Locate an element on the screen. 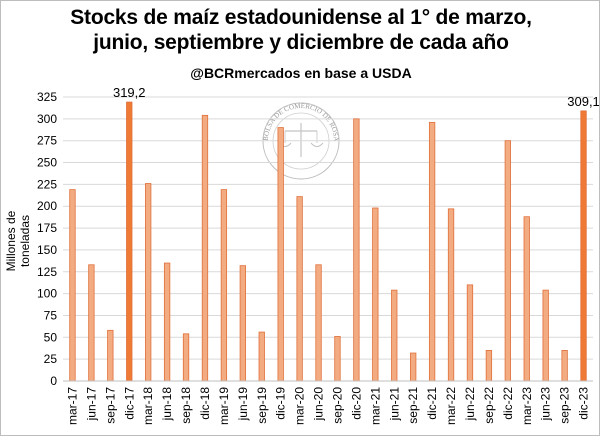 The width and height of the screenshot is (600, 436). y-tick-label: 25 is located at coordinates (51, 359).